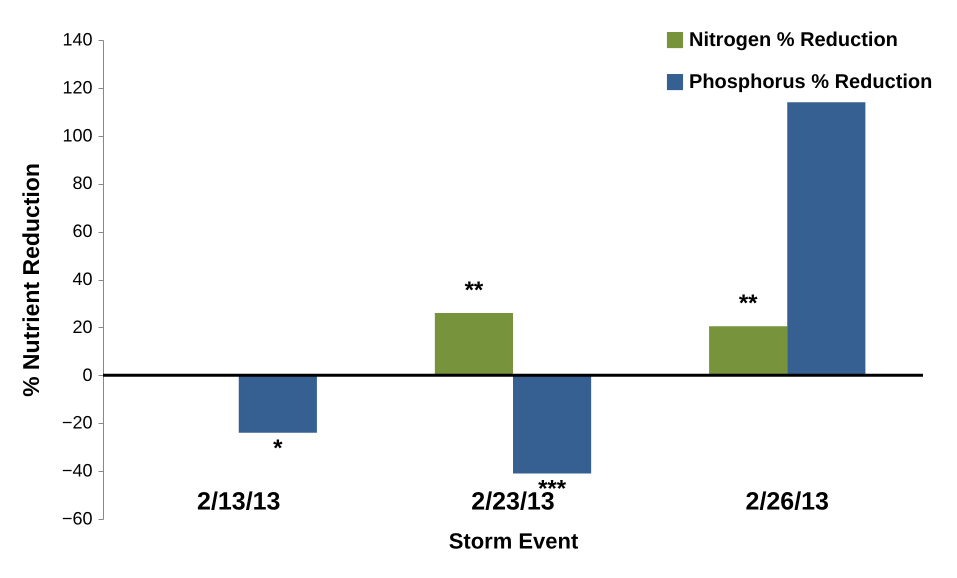 This screenshot has width=957, height=578. Describe the element at coordinates (278, 448) in the screenshot. I see `annotation: *` at that location.